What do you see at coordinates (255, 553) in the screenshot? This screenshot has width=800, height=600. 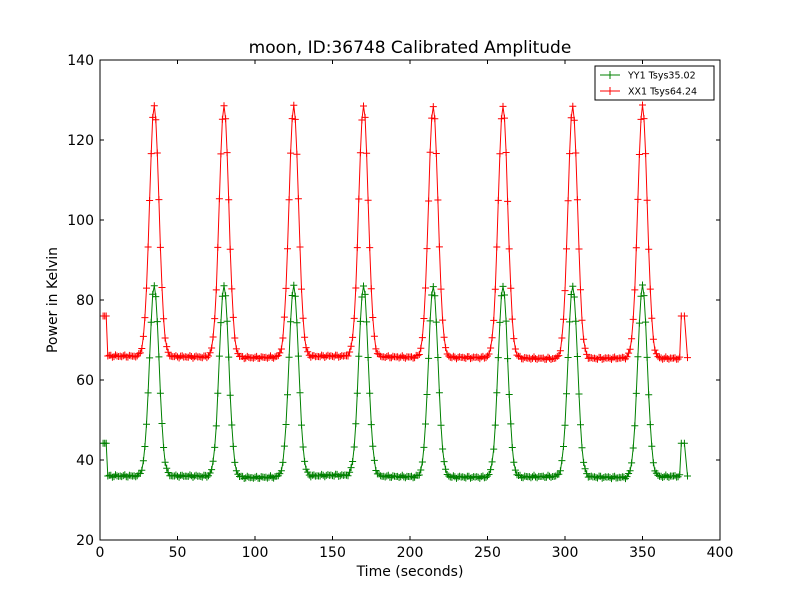 I see `x-tick-label: 100` at bounding box center [255, 553].